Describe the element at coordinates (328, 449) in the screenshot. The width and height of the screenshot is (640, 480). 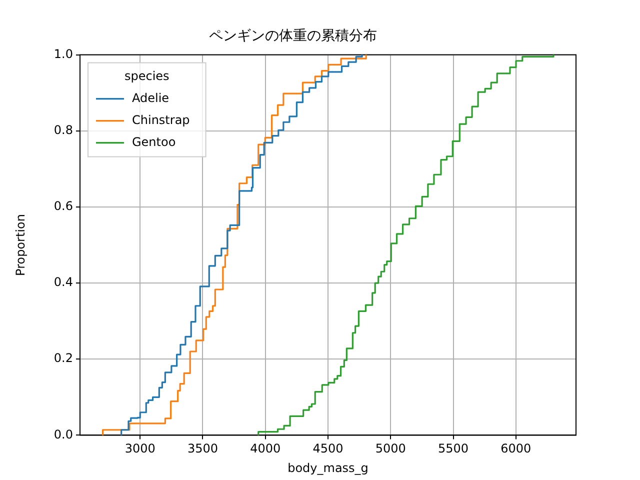
I see `x-tick-label: 4500` at that location.